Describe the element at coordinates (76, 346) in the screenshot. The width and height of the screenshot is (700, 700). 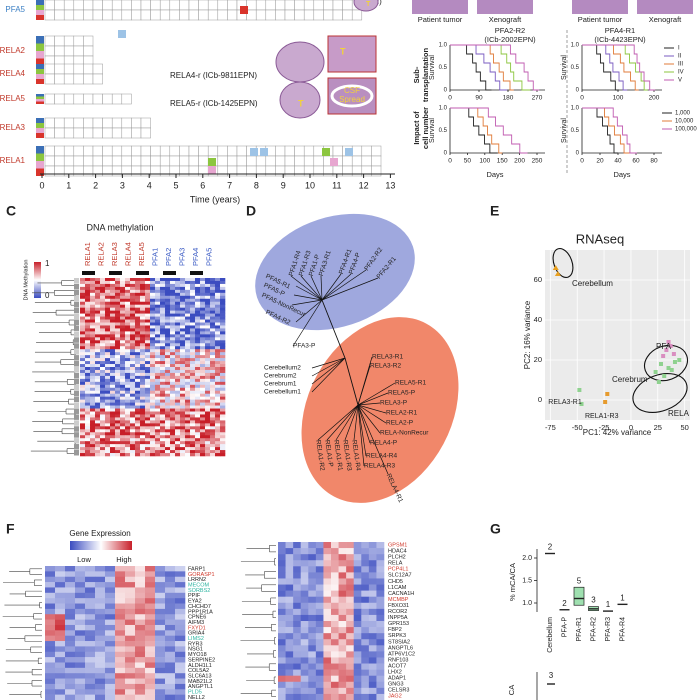
I see `row-annotation` at that location.